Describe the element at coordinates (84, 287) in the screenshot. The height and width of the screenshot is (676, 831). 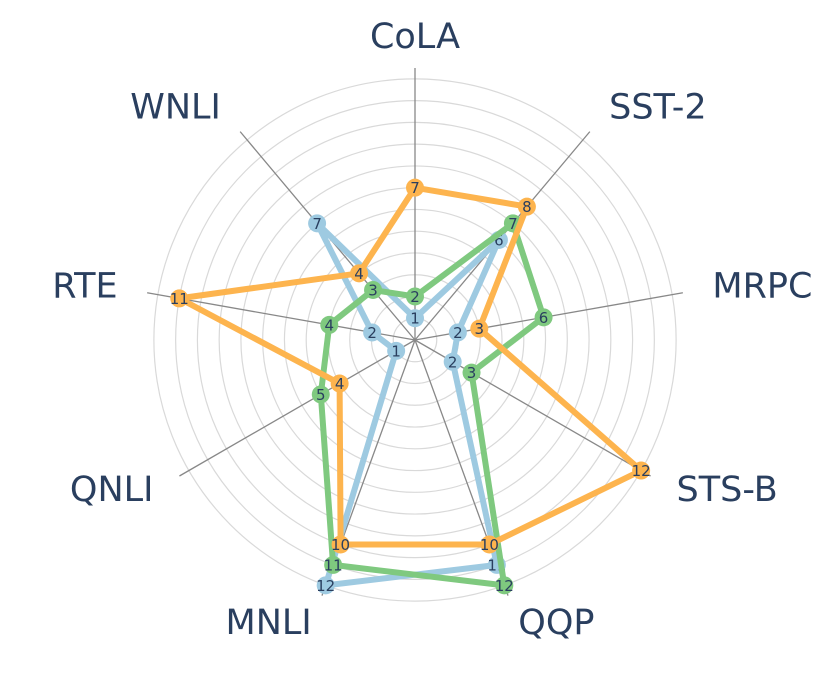
I see `axis-label: RTE` at that location.